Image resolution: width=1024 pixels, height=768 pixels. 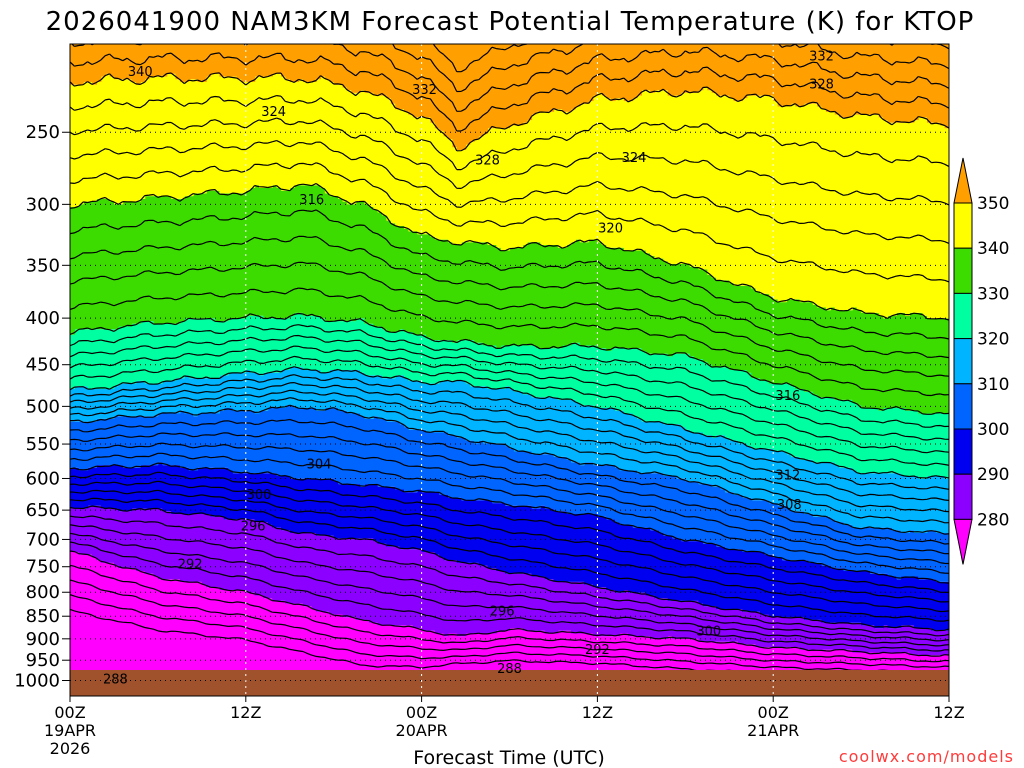 What do you see at coordinates (43, 132) in the screenshot?
I see `y-tick-label: 250` at bounding box center [43, 132].